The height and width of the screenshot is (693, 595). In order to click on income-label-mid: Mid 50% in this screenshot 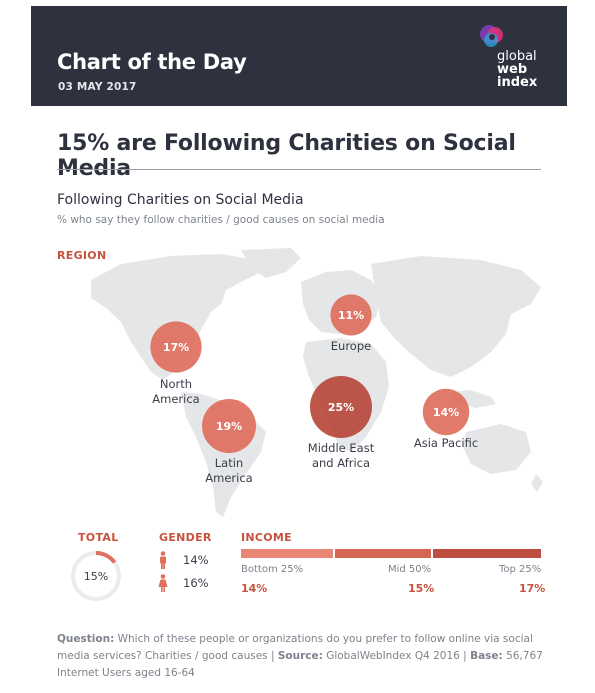, I will do `click(410, 569)`.